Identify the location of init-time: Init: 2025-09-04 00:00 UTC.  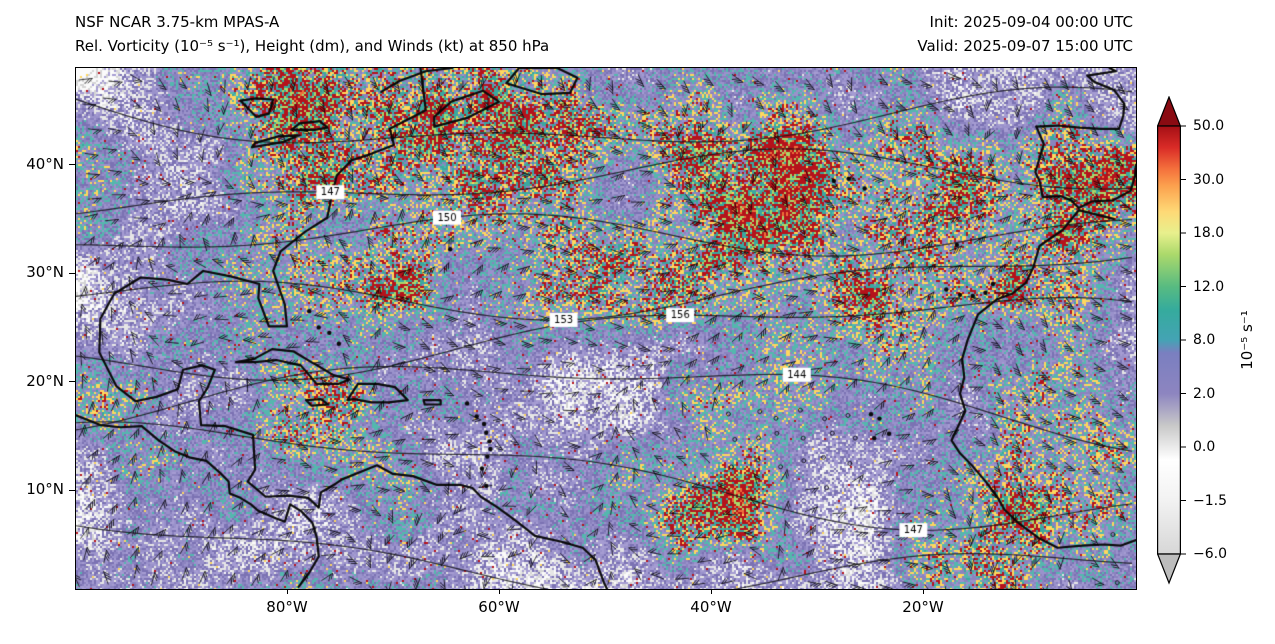
(1031, 22).